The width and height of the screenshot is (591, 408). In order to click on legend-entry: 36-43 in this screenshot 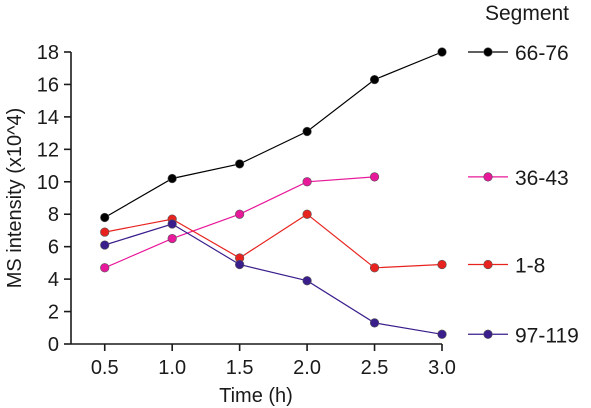, I will do `click(518, 178)`.